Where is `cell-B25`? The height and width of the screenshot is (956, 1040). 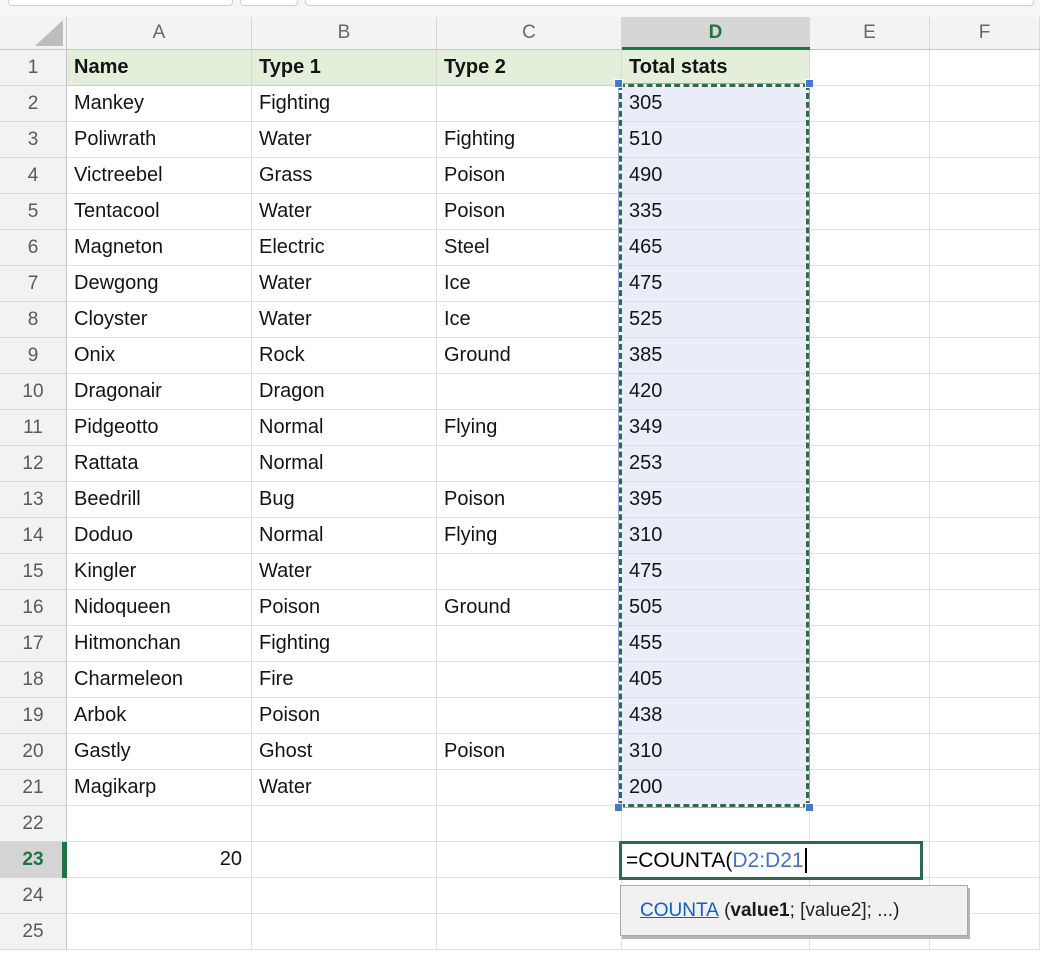 cell-B25 is located at coordinates (344, 932).